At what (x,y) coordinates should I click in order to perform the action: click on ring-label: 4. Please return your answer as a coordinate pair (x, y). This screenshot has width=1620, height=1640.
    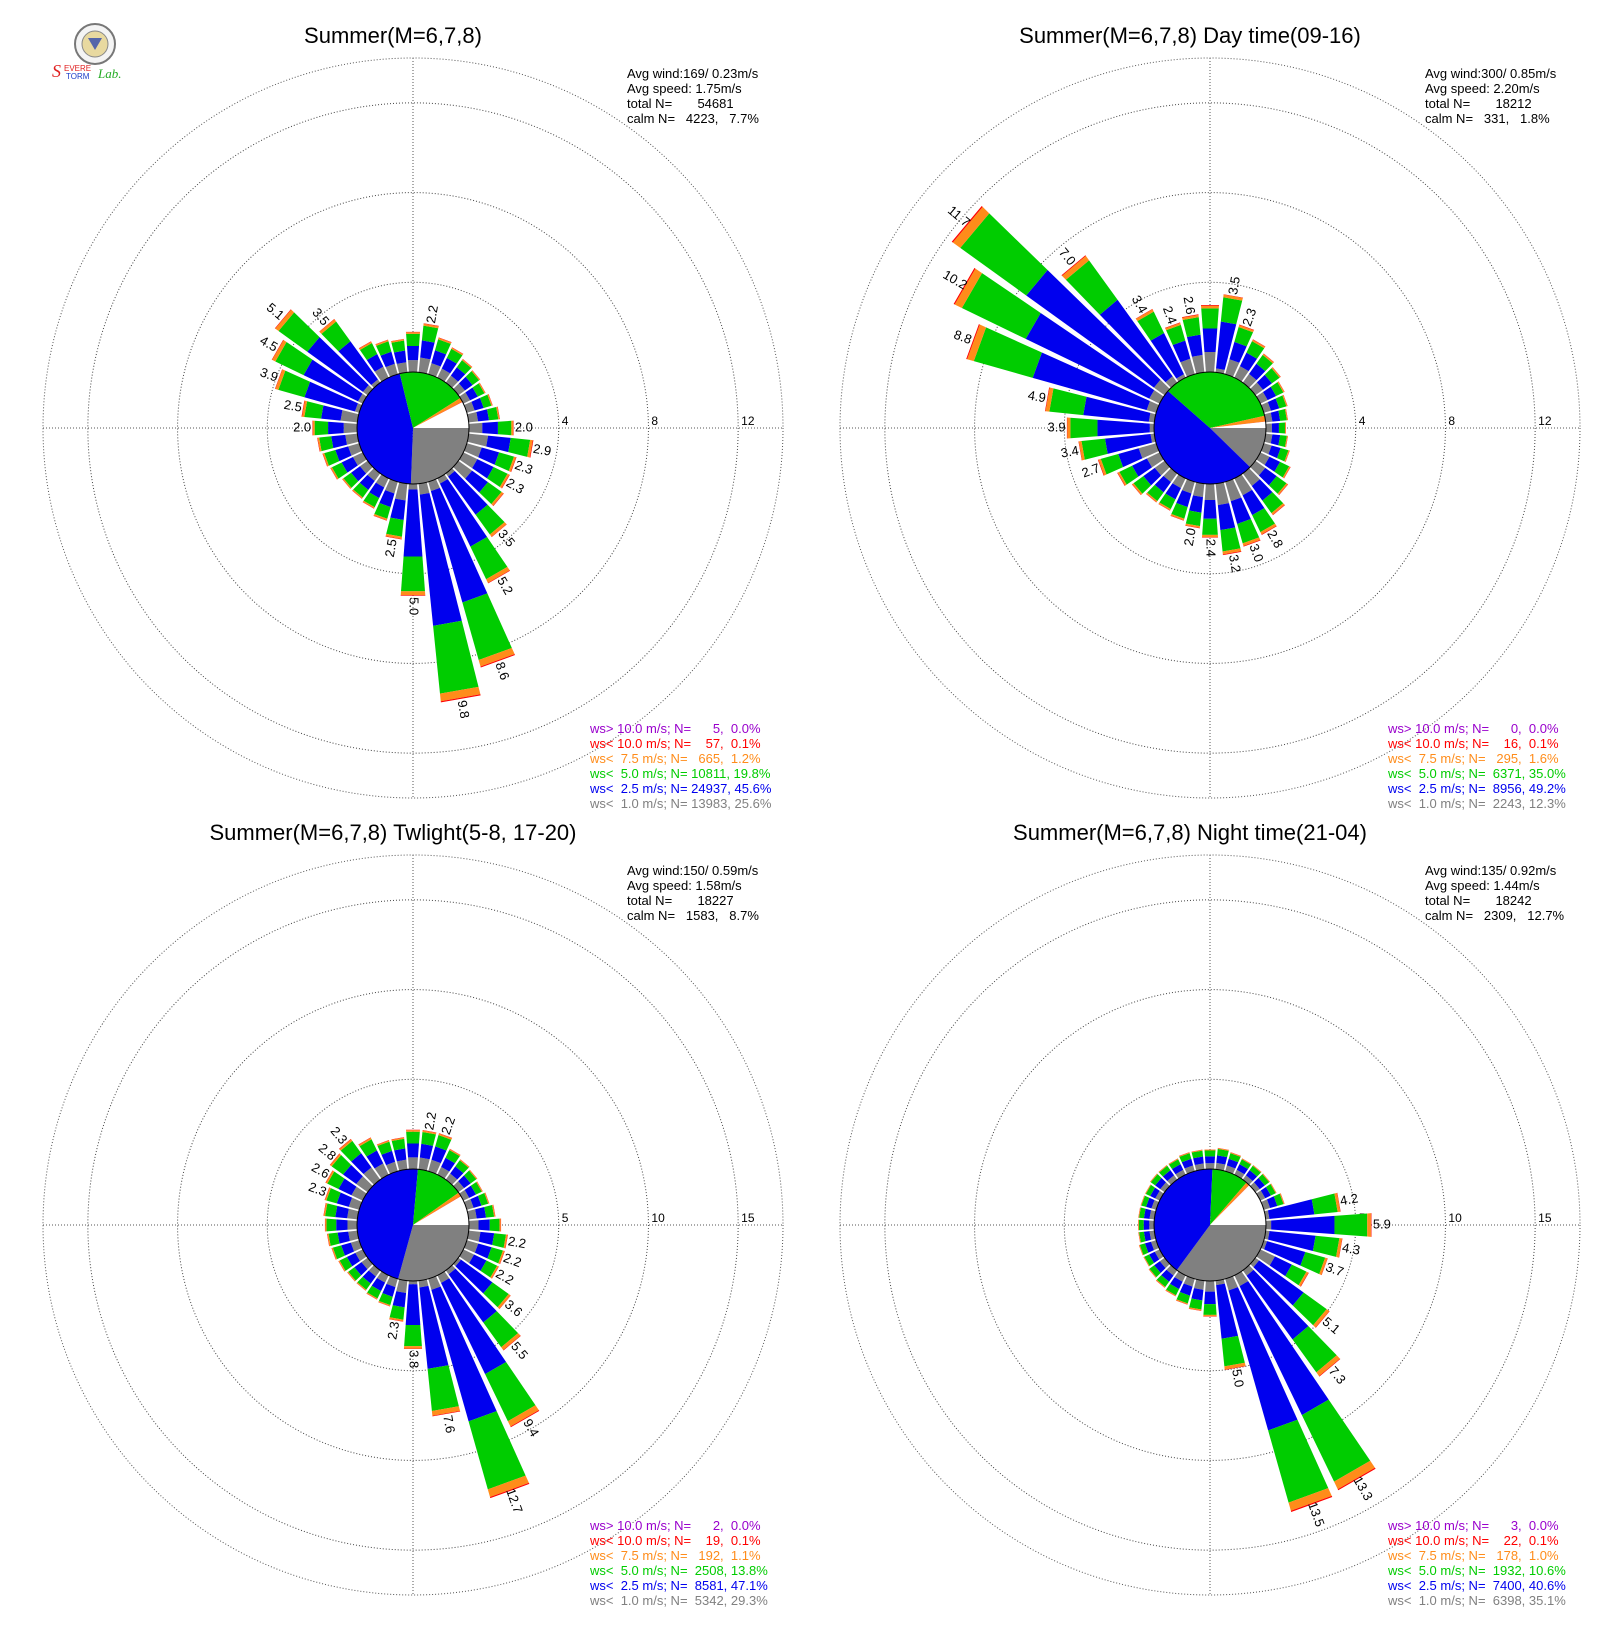
    Looking at the image, I should click on (1362, 421).